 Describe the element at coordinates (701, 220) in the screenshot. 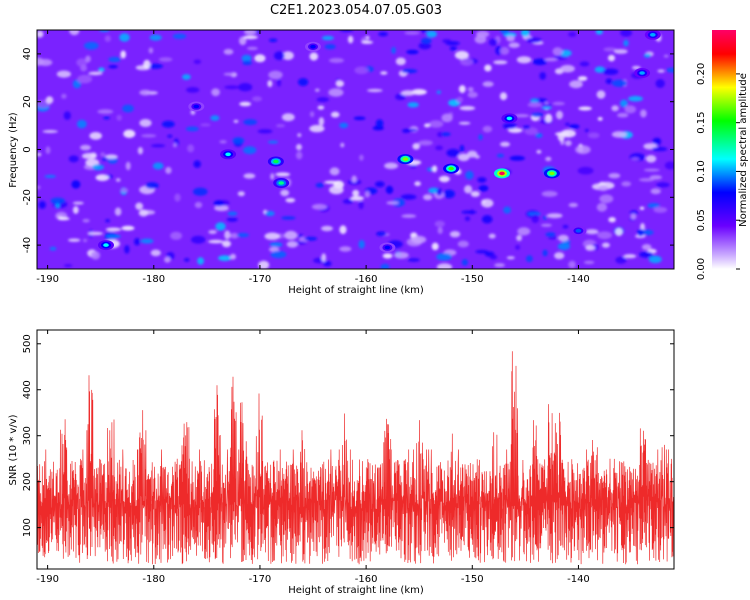

I see `colorbar-tick-label: 0.05` at that location.